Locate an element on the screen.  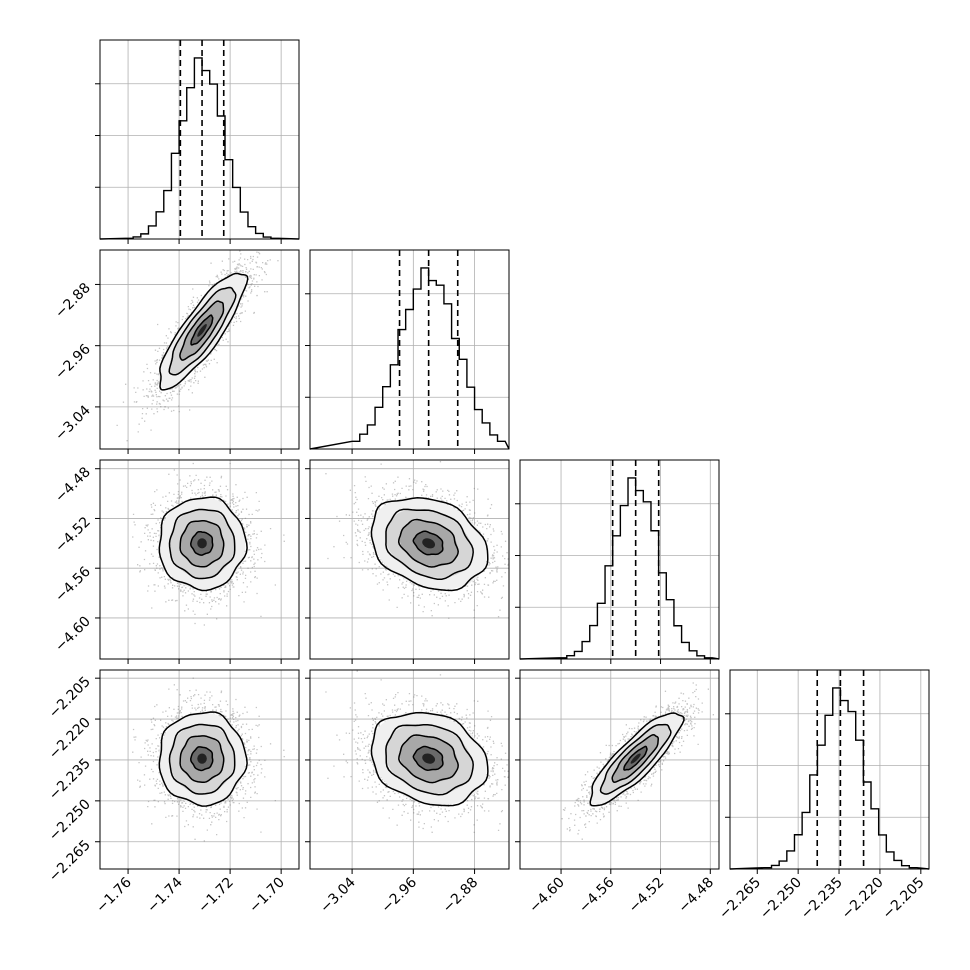
x-tick-label-3-3: −2.220 is located at coordinates (863, 899).